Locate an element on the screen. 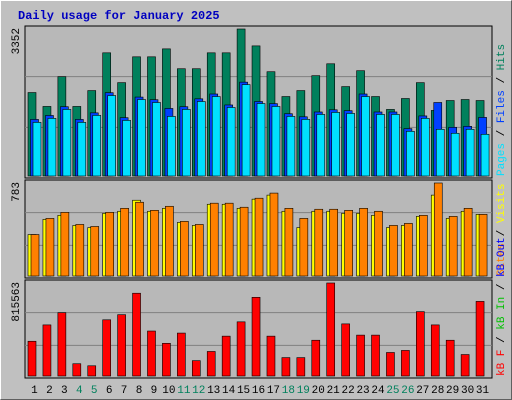  x-tick-label: 16 is located at coordinates (258, 391).